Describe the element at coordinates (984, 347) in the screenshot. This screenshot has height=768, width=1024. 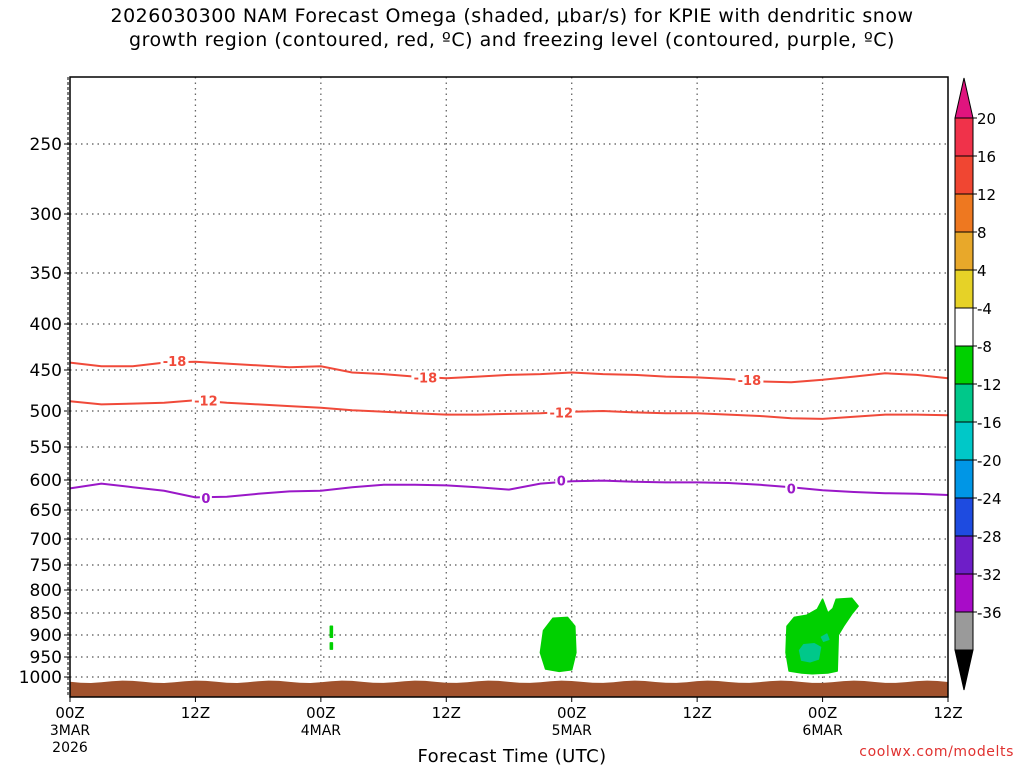
I see `colorbar-label-6: -8` at that location.